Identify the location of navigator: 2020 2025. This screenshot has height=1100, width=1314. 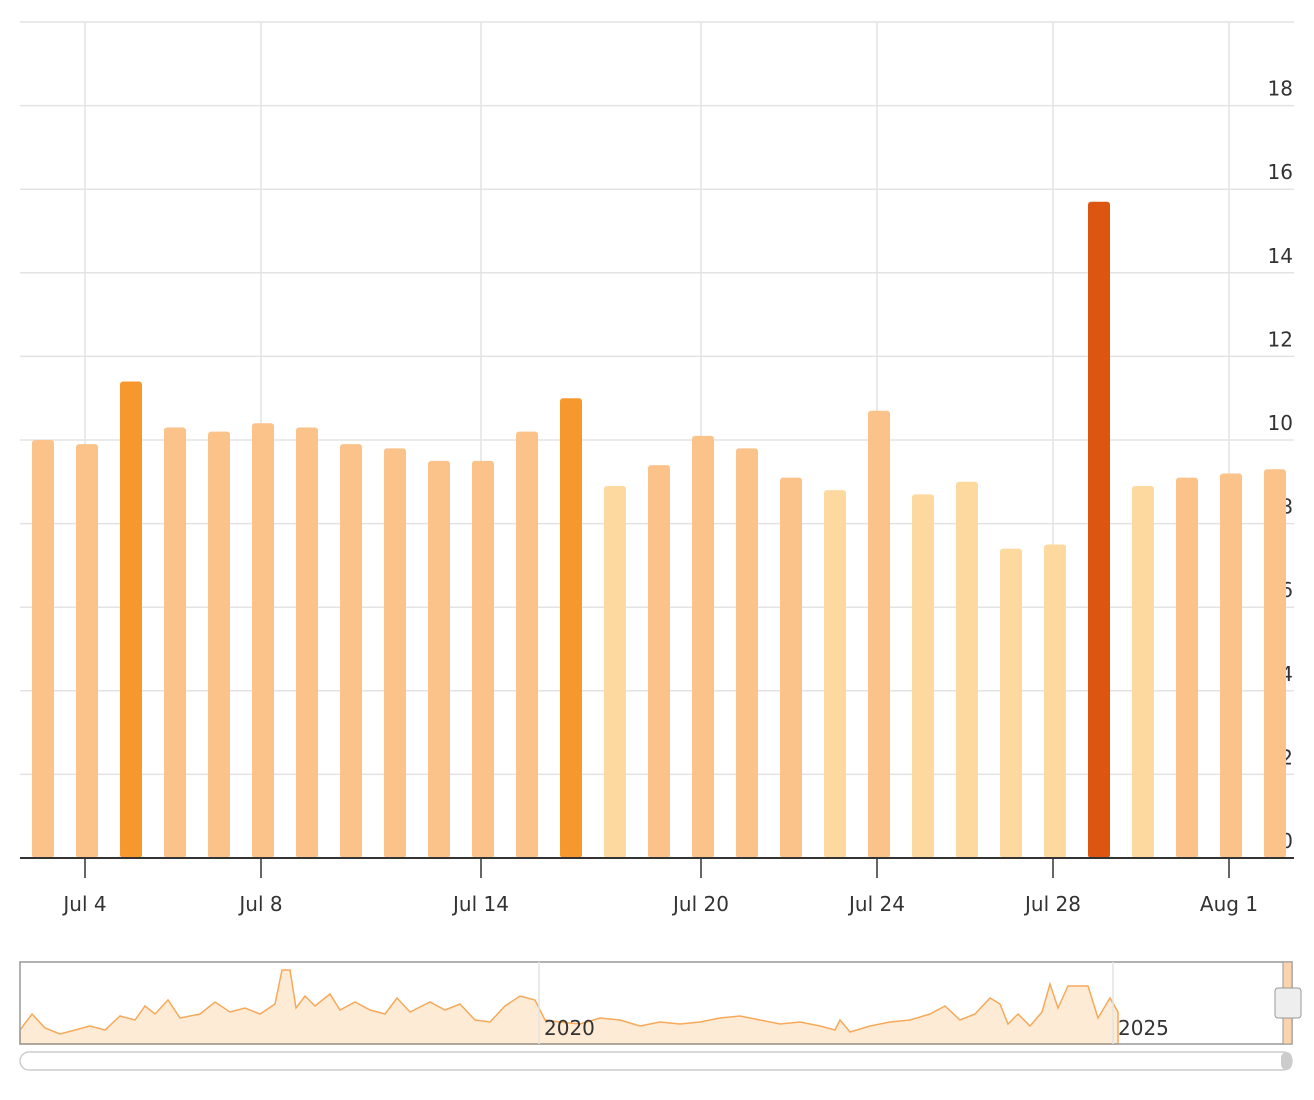
(660, 1016).